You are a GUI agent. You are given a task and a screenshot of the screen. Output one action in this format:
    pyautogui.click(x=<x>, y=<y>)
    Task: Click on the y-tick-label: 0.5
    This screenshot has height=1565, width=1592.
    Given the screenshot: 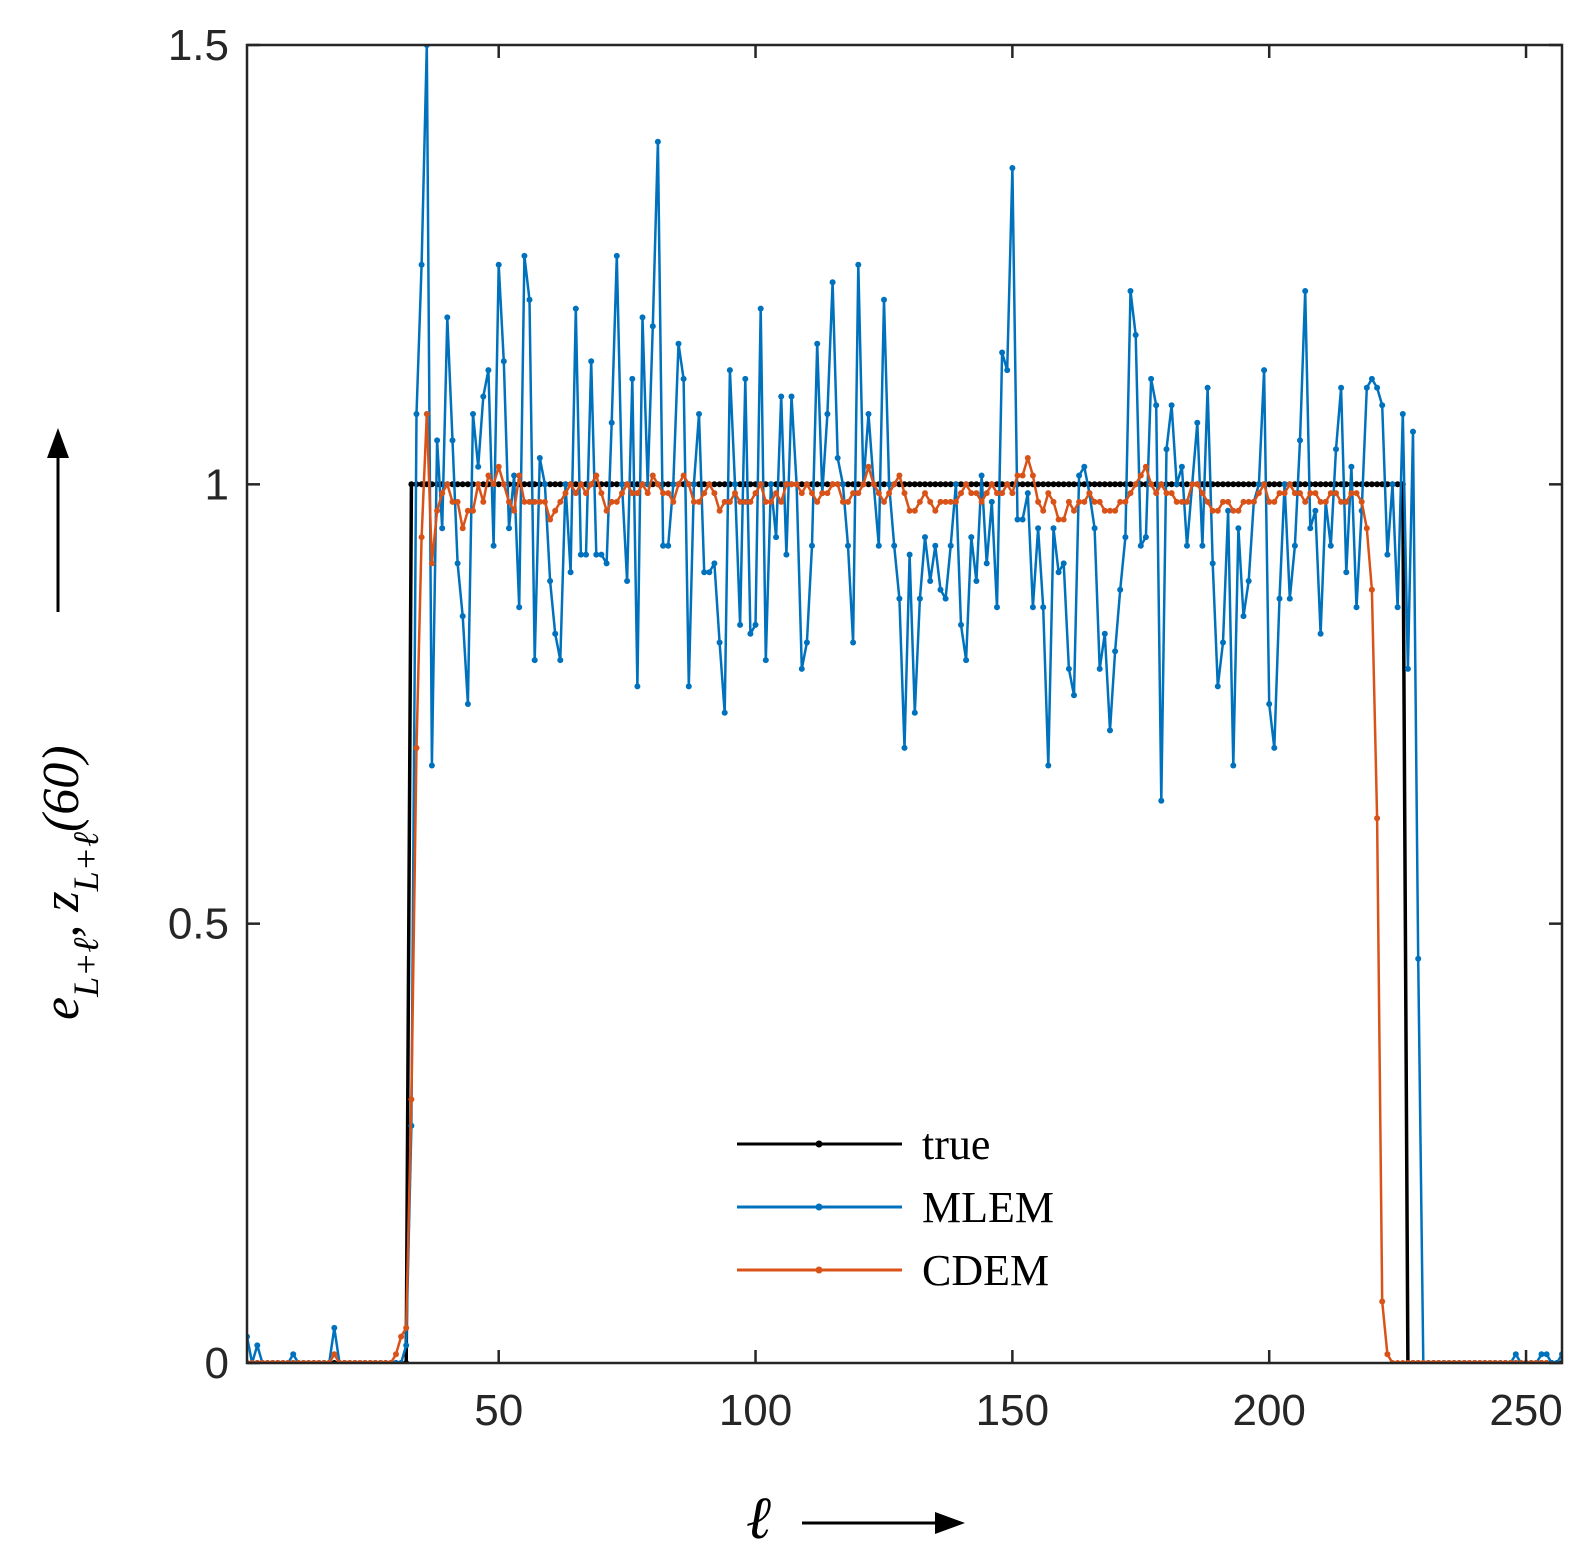 What is the action you would take?
    pyautogui.click(x=198, y=924)
    